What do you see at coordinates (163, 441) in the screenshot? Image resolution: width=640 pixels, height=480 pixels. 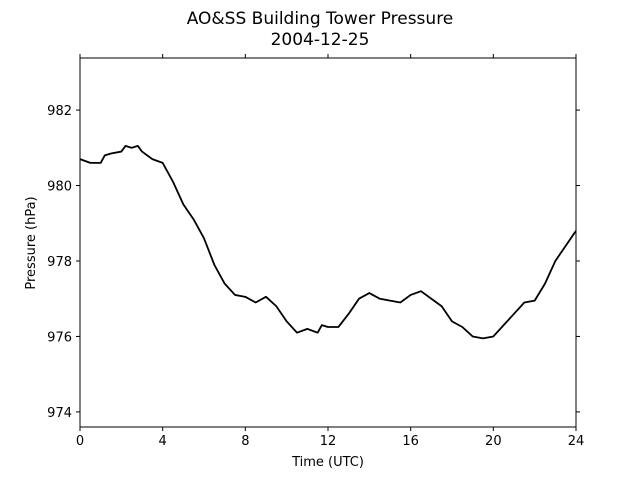 I see `x-tick-label: 4` at bounding box center [163, 441].